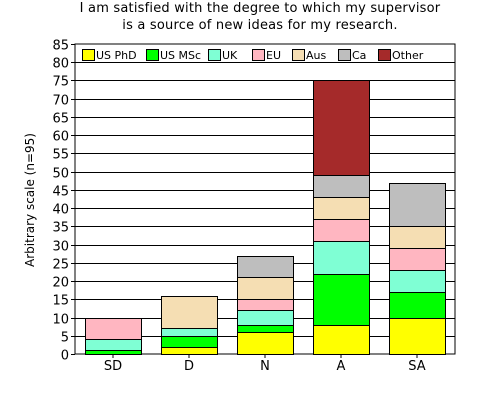 Image resolution: width=500 pixels, height=400 pixels. I want to click on y-tick-label: 45, so click(60, 192).